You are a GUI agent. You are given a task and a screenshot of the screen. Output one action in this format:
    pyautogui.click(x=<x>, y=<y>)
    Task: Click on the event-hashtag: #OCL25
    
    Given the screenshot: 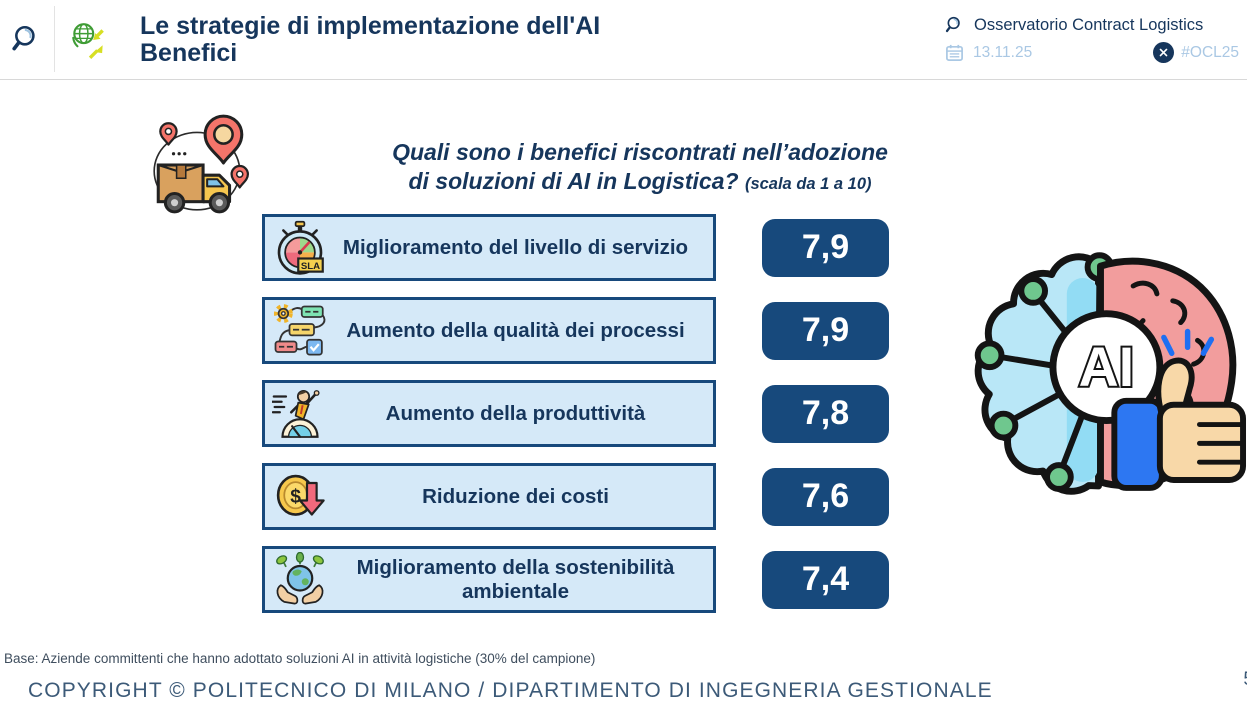 What is the action you would take?
    pyautogui.click(x=1210, y=52)
    